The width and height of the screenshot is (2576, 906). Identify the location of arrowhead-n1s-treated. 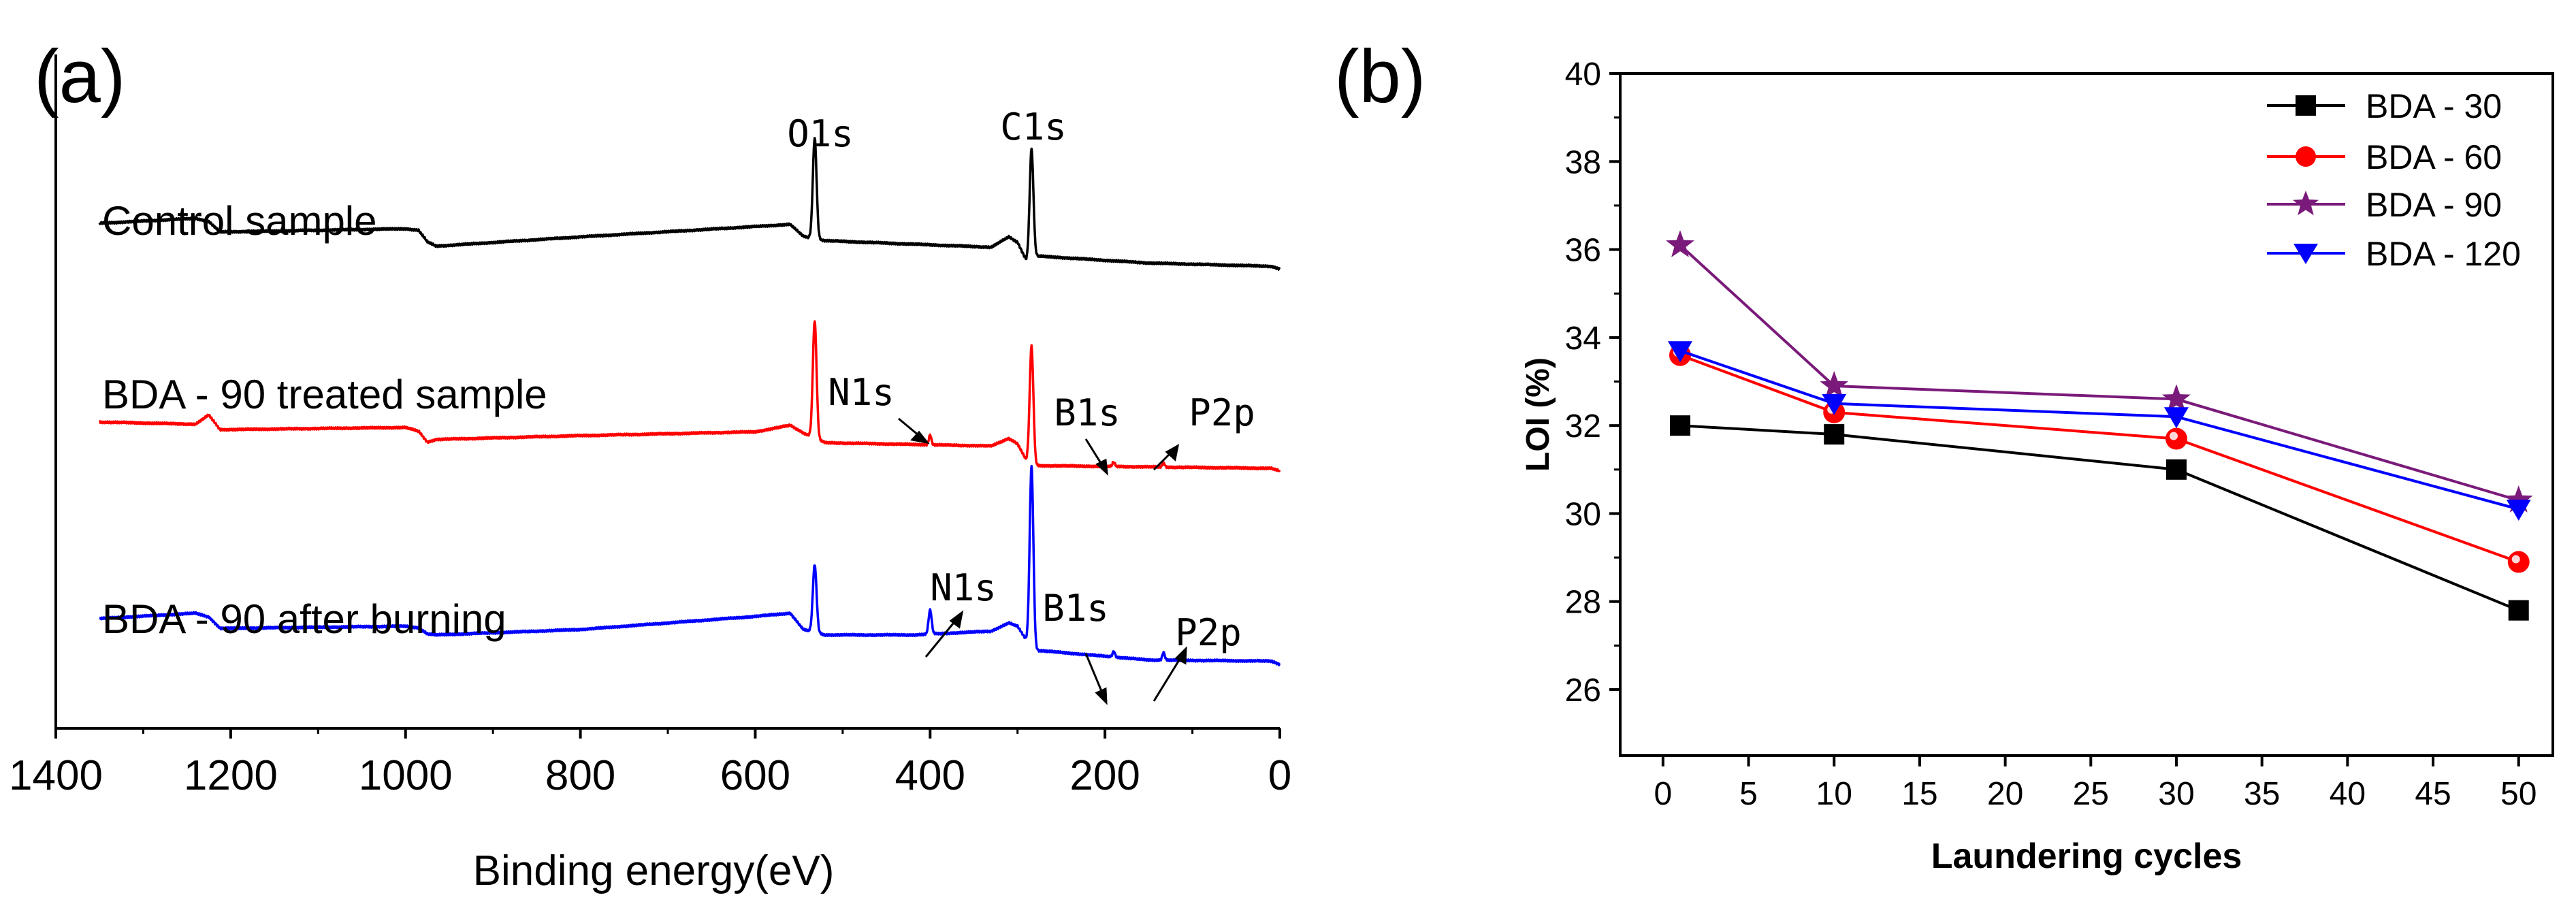
(920, 437).